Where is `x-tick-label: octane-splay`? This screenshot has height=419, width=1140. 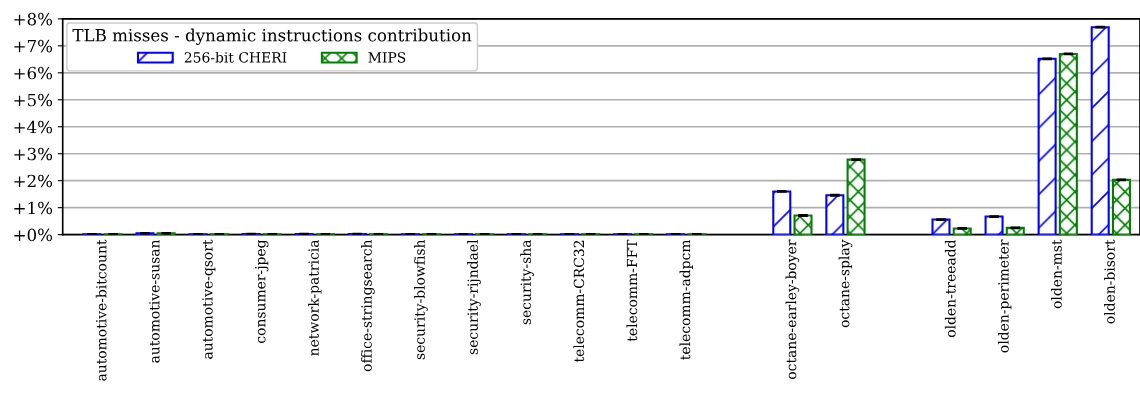 x-tick-label: octane-splay is located at coordinates (845, 283).